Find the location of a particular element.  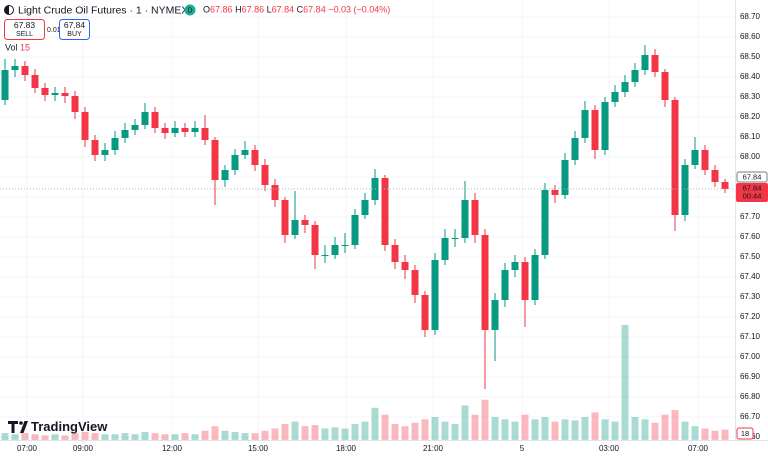

ohlc-value: 67.86 is located at coordinates (221, 10).